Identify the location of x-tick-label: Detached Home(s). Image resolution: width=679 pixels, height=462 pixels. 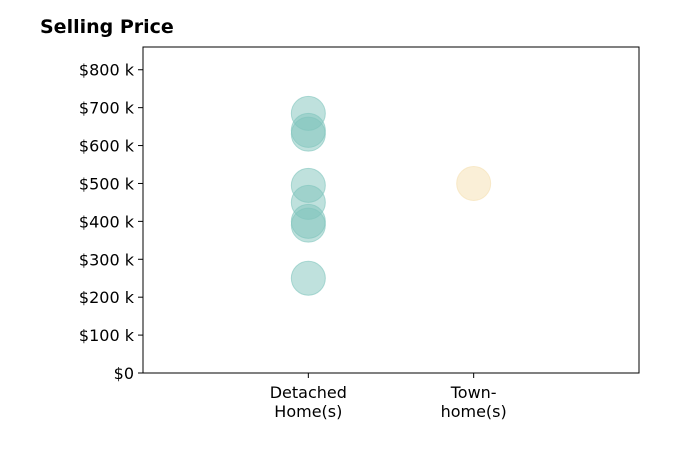
(308, 402).